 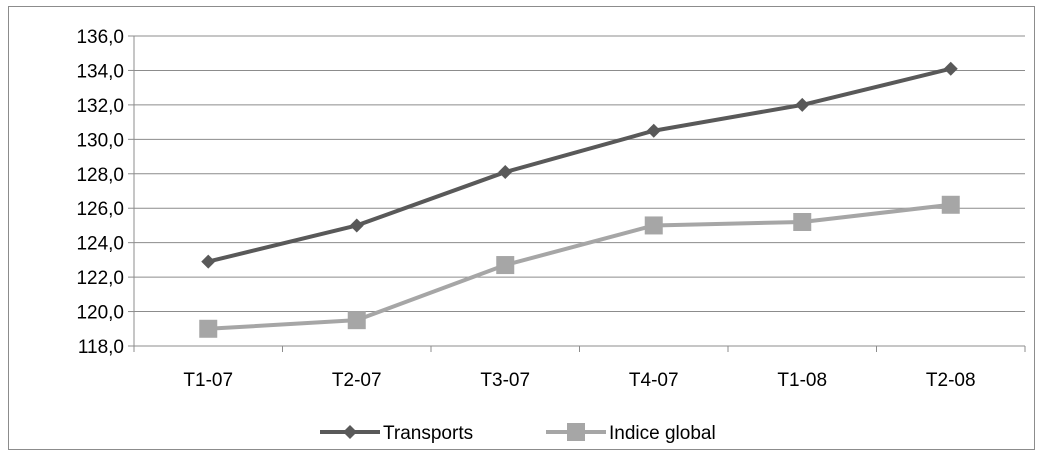 I want to click on legend-item-transports: Transports, so click(x=396, y=433).